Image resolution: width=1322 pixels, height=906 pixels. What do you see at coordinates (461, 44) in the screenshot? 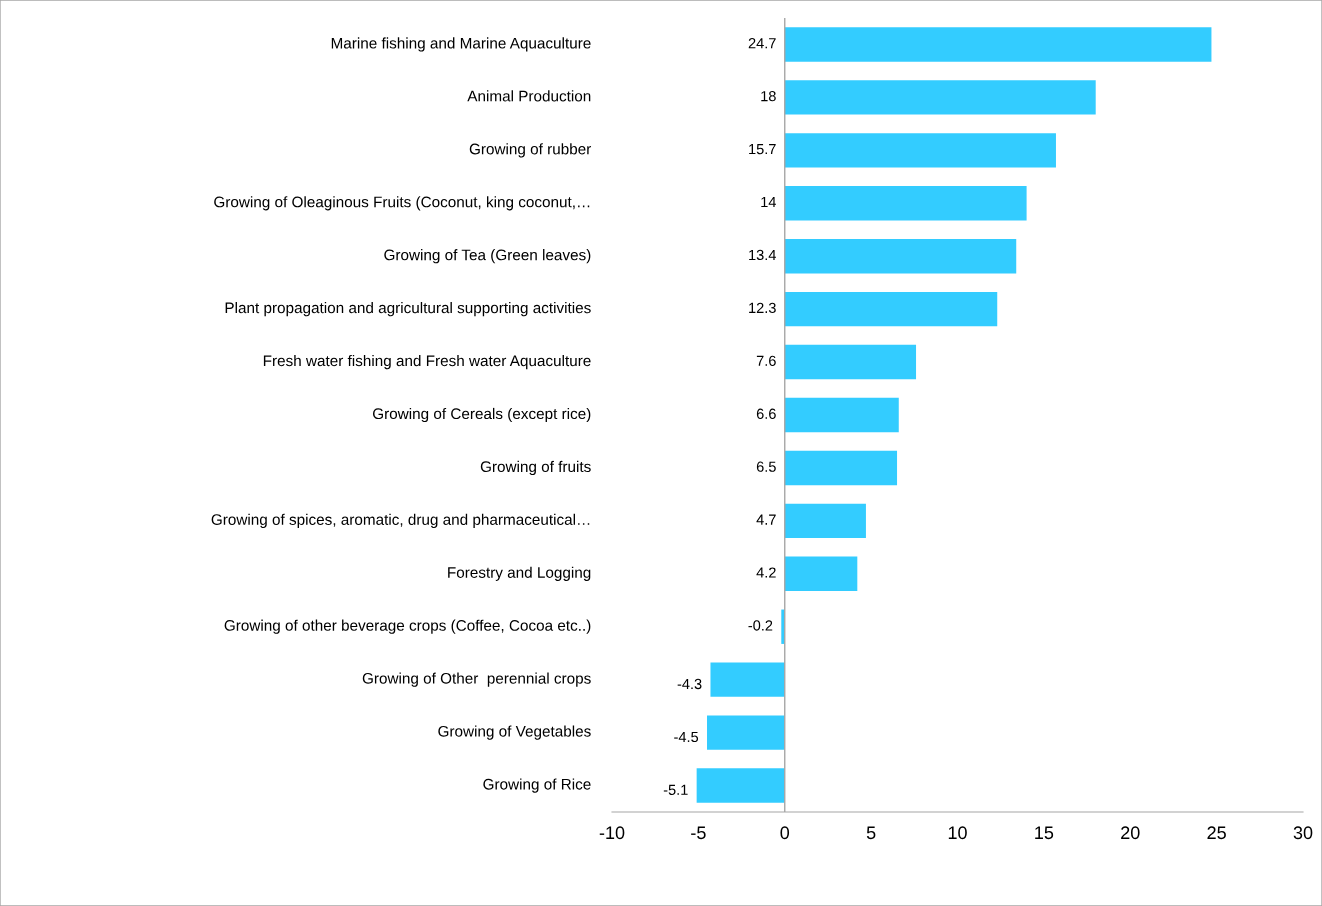
I see `y-tick-label: Marine fishing and Marine Aquaculture` at bounding box center [461, 44].